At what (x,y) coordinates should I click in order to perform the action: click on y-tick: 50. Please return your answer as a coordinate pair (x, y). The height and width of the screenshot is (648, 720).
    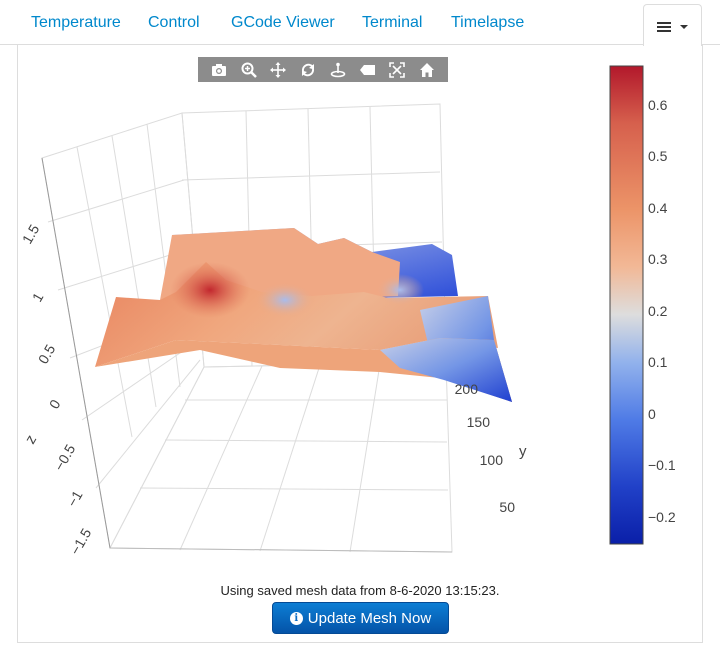
    Looking at the image, I should click on (507, 507).